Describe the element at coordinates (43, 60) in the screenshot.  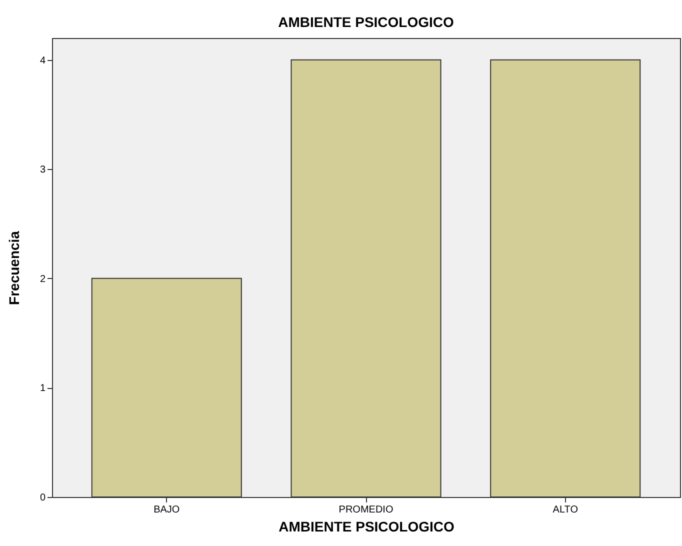
I see `y-tick-label: 4` at that location.